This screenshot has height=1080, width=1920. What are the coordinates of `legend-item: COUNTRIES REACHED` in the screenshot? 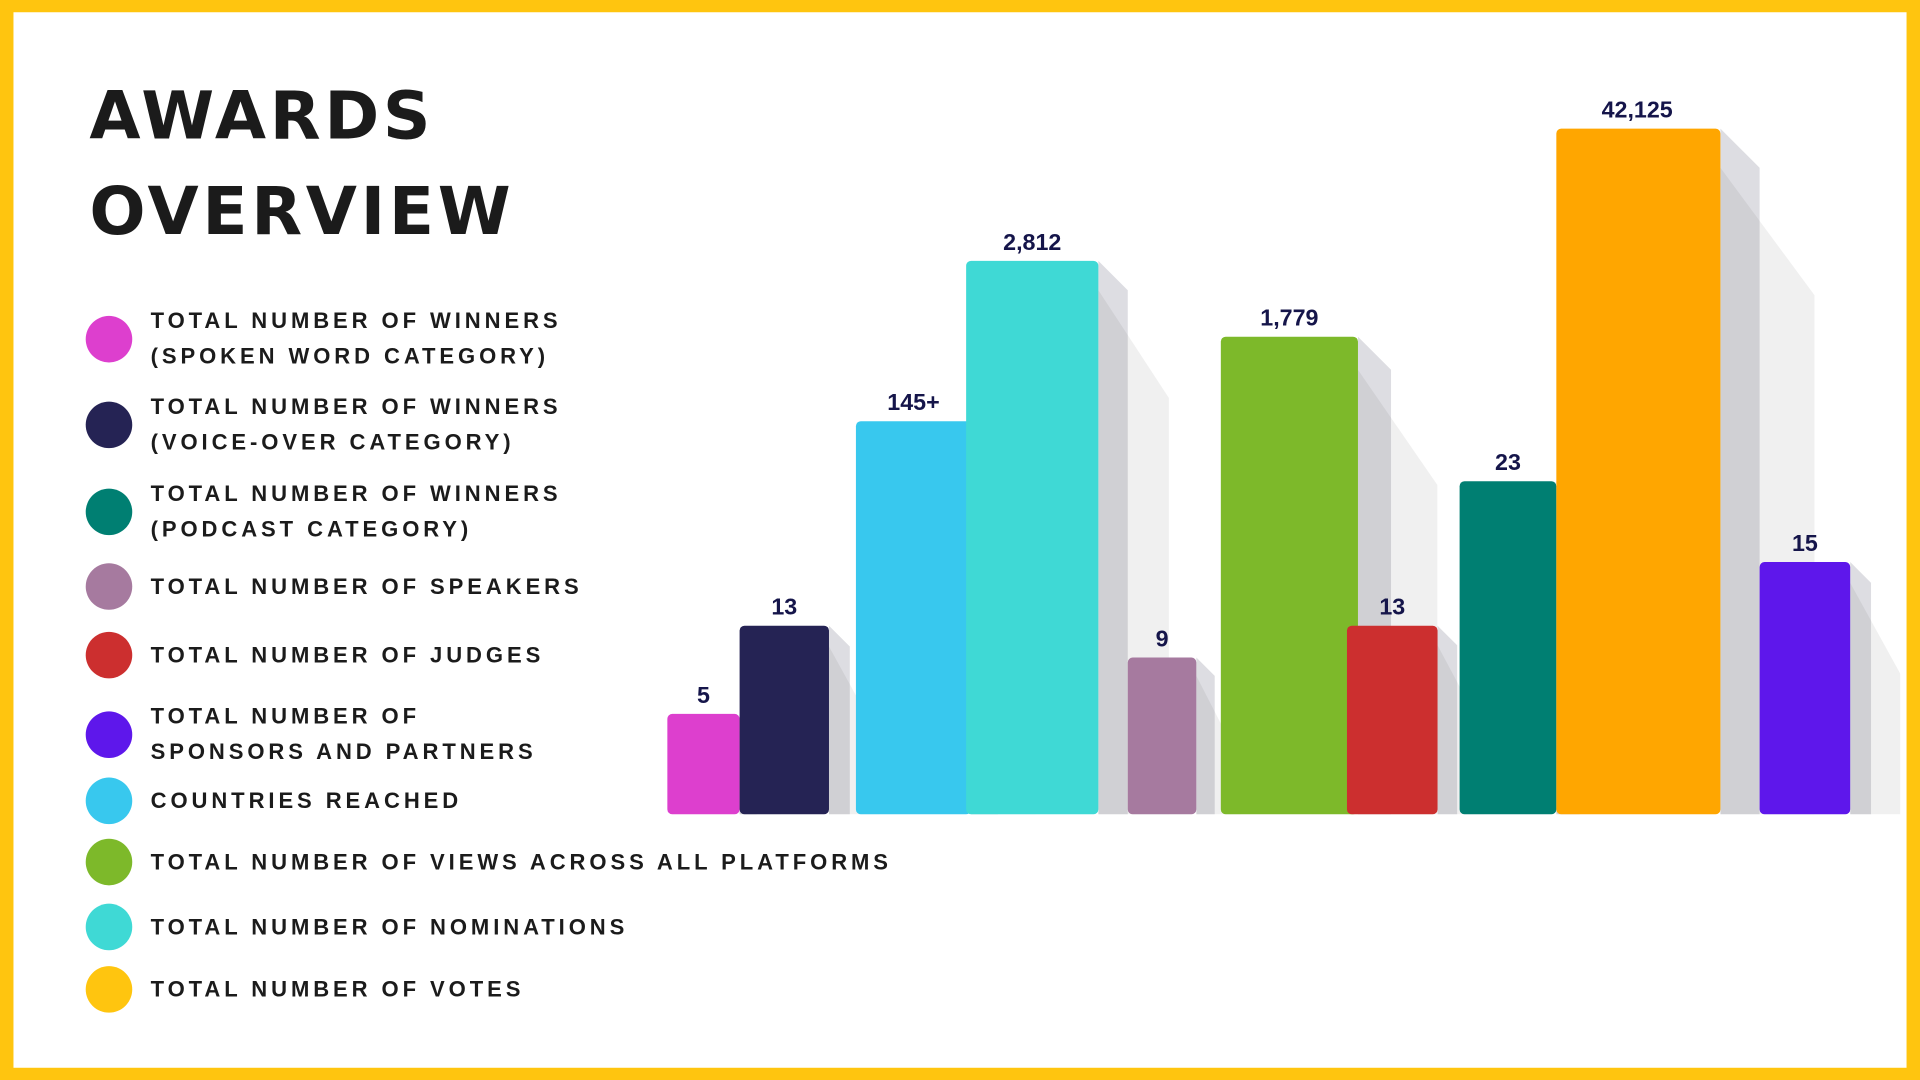 It's located at (274, 801).